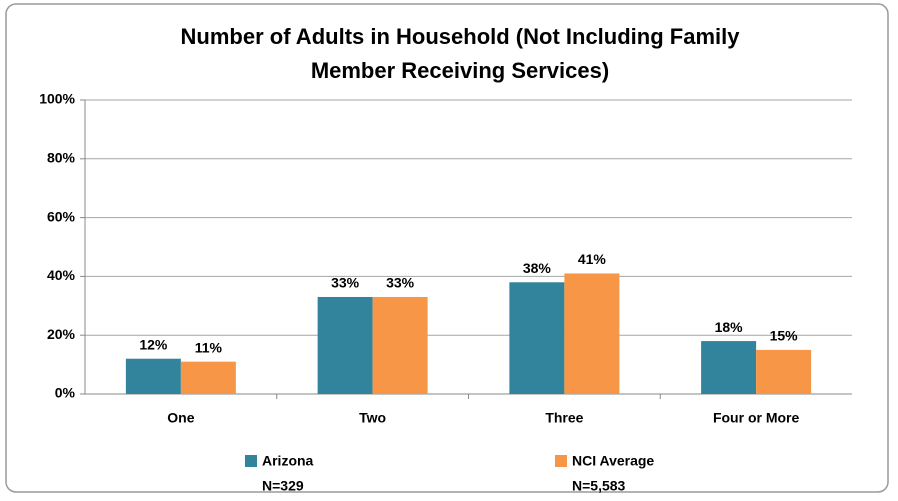 This screenshot has height=501, width=898. Describe the element at coordinates (180, 418) in the screenshot. I see `x-tick-label: One` at that location.